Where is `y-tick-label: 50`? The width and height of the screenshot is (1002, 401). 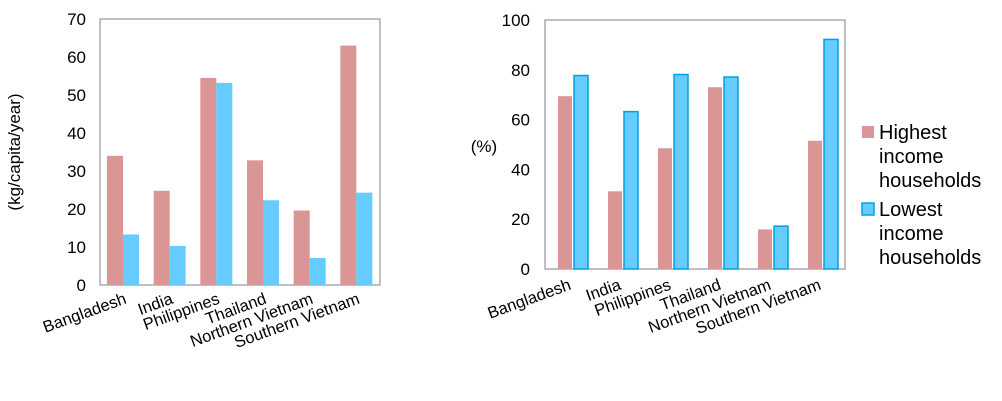 y-tick-label: 50 is located at coordinates (76, 95).